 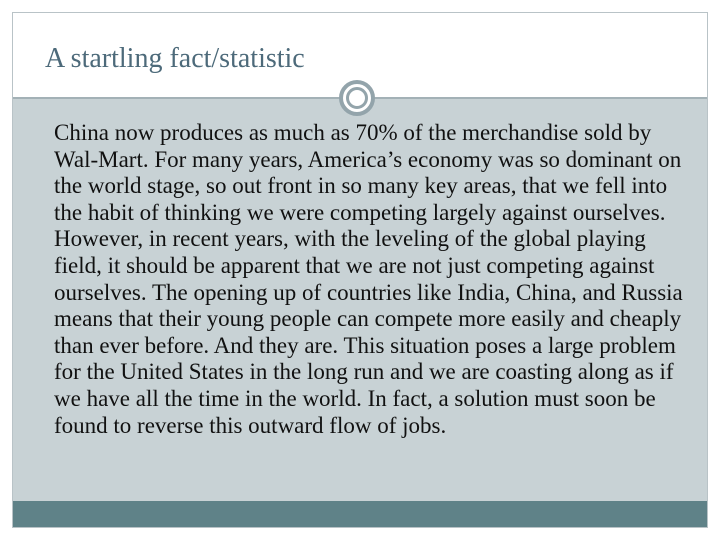 I want to click on ring-ornament-icon, so click(x=357, y=98).